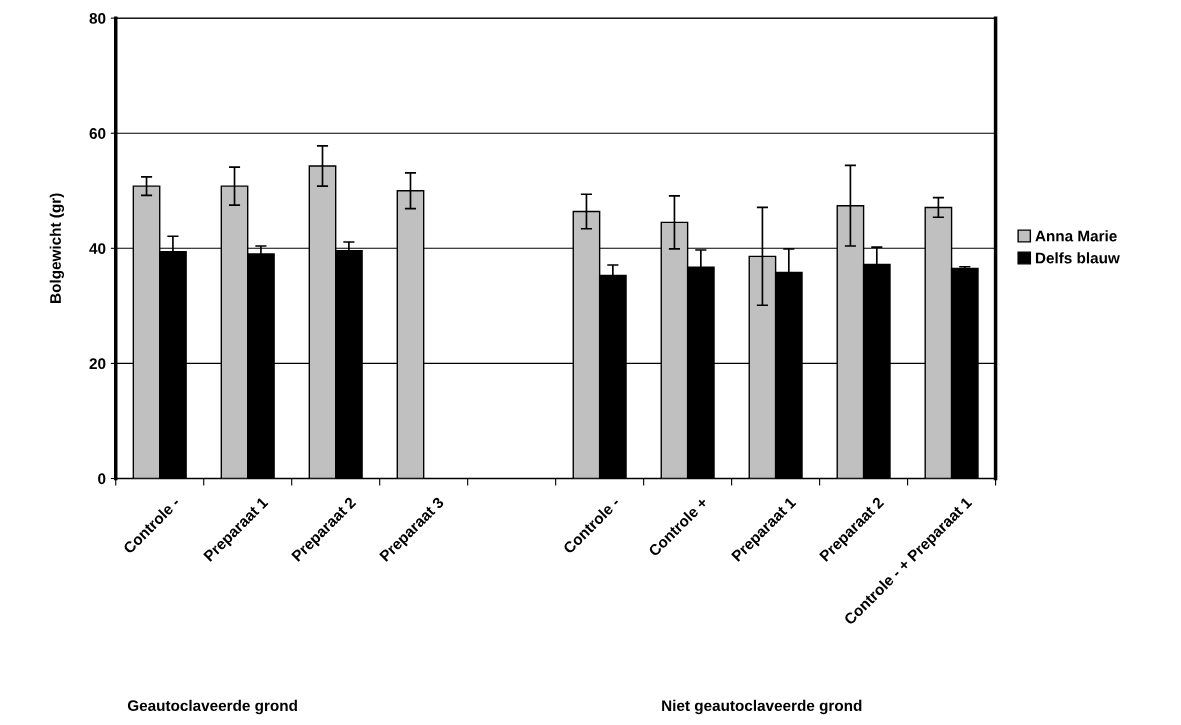  Describe the element at coordinates (57, 248) in the screenshot. I see `y-axis-title: Bolgewicht (gr)` at that location.